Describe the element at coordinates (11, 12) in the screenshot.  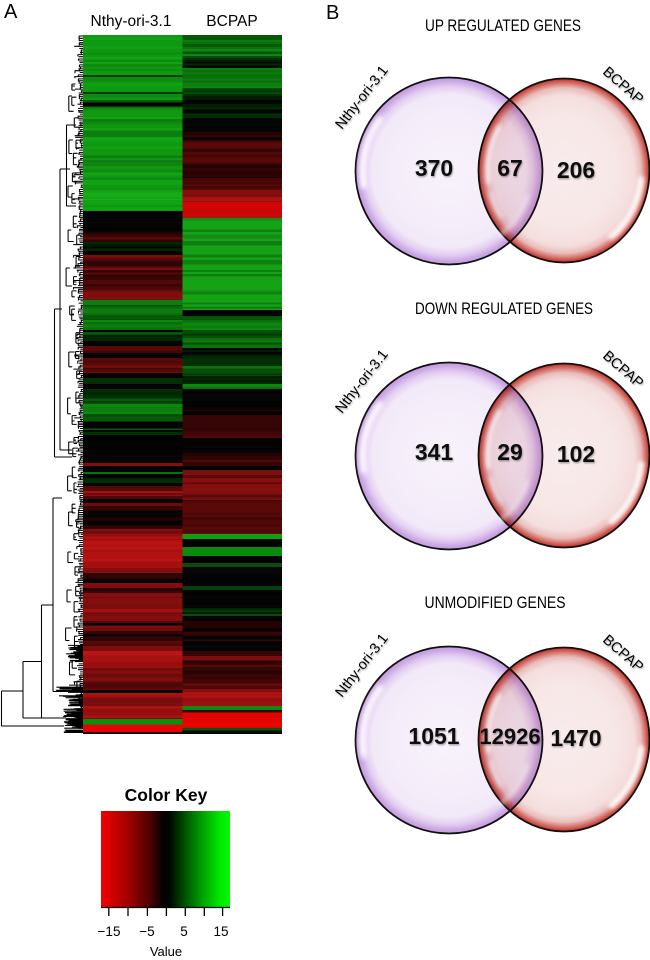
I see `svg-text: A` at that location.